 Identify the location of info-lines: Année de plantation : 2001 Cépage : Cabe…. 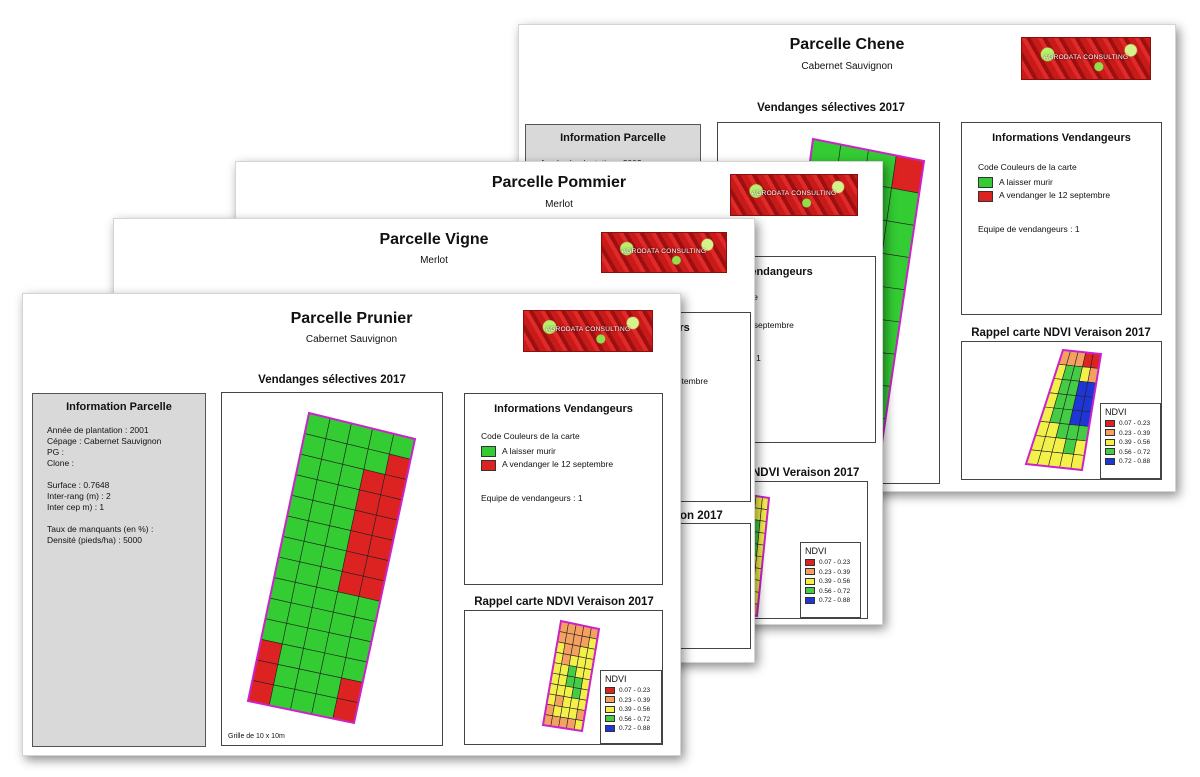
(119, 485).